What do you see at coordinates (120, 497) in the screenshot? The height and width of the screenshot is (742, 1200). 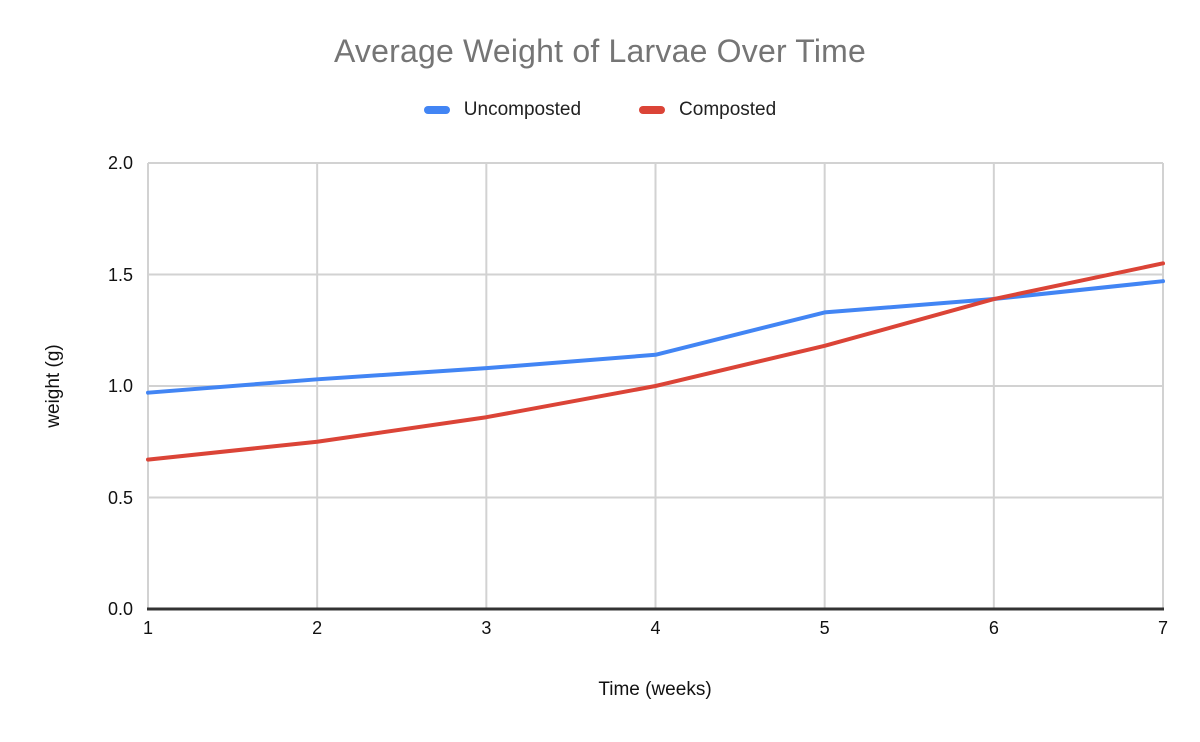 I see `y-tick-label: 0.5` at bounding box center [120, 497].